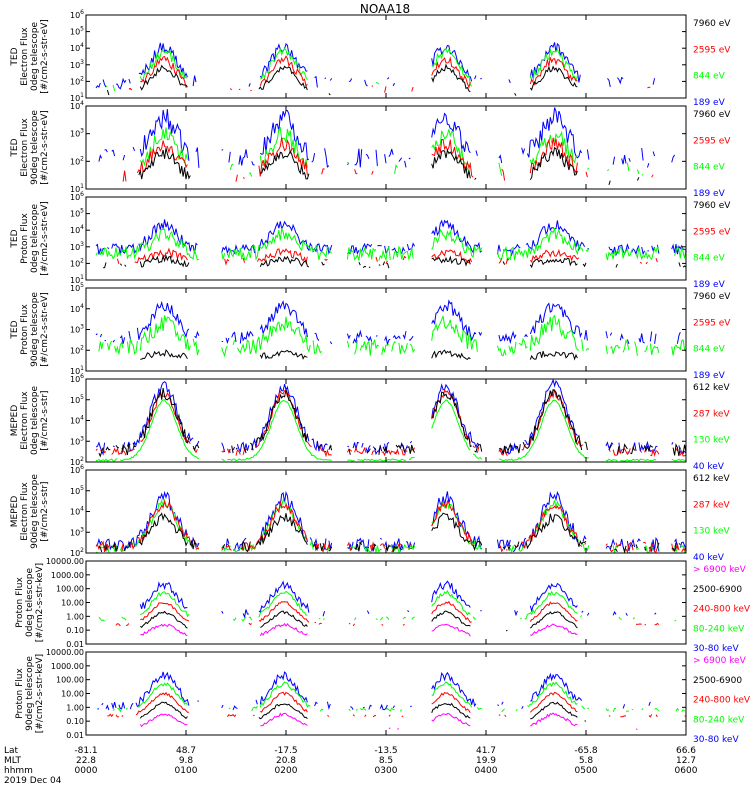  What do you see at coordinates (686, 771) in the screenshot?
I see `x-tick-label: 0600` at bounding box center [686, 771].